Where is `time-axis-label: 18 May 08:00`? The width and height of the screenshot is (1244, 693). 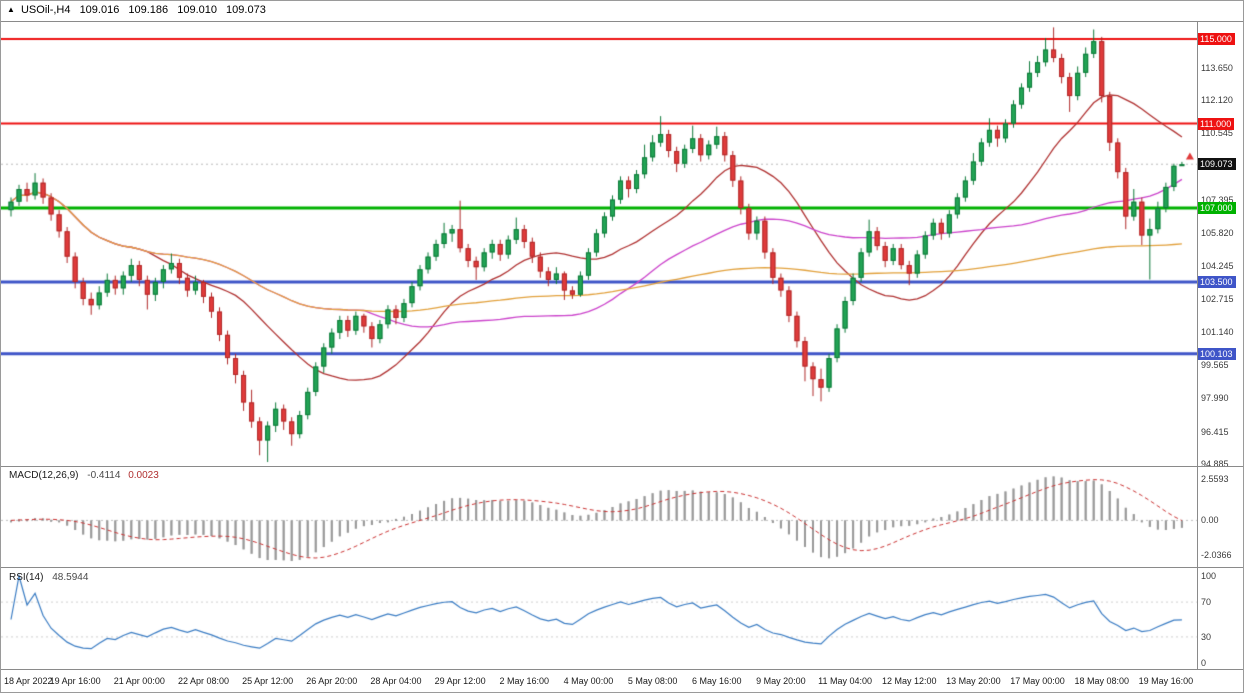
time-axis-label: 18 May 08:00 is located at coordinates (1101, 681).